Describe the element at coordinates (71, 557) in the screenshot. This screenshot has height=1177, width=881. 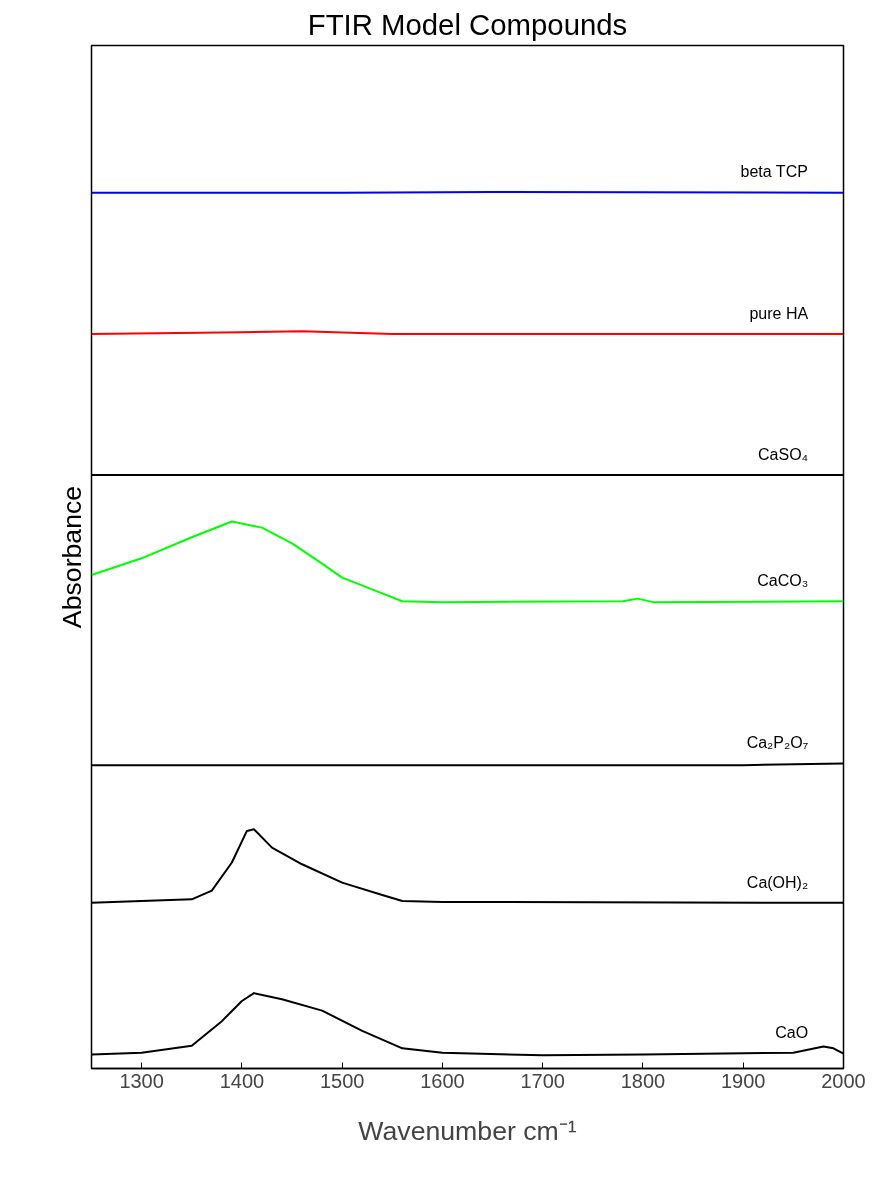
I see `y-axis-title: Absorbance` at that location.